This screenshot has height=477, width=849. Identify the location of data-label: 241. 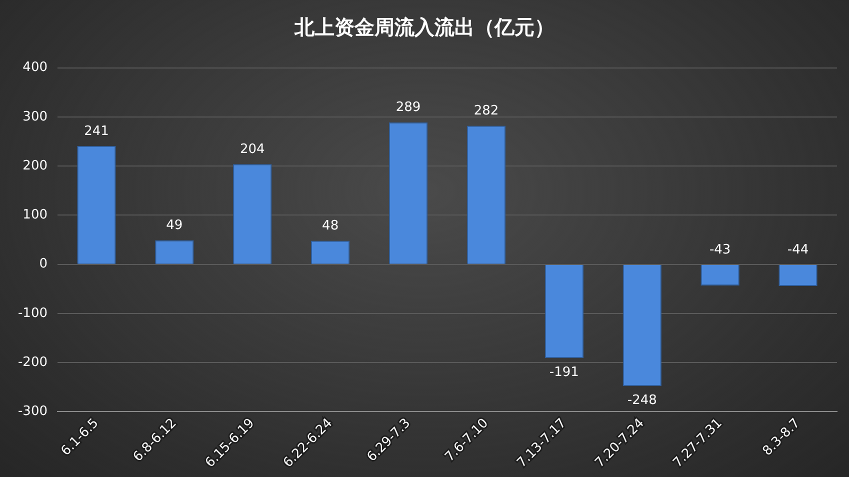
(96, 131).